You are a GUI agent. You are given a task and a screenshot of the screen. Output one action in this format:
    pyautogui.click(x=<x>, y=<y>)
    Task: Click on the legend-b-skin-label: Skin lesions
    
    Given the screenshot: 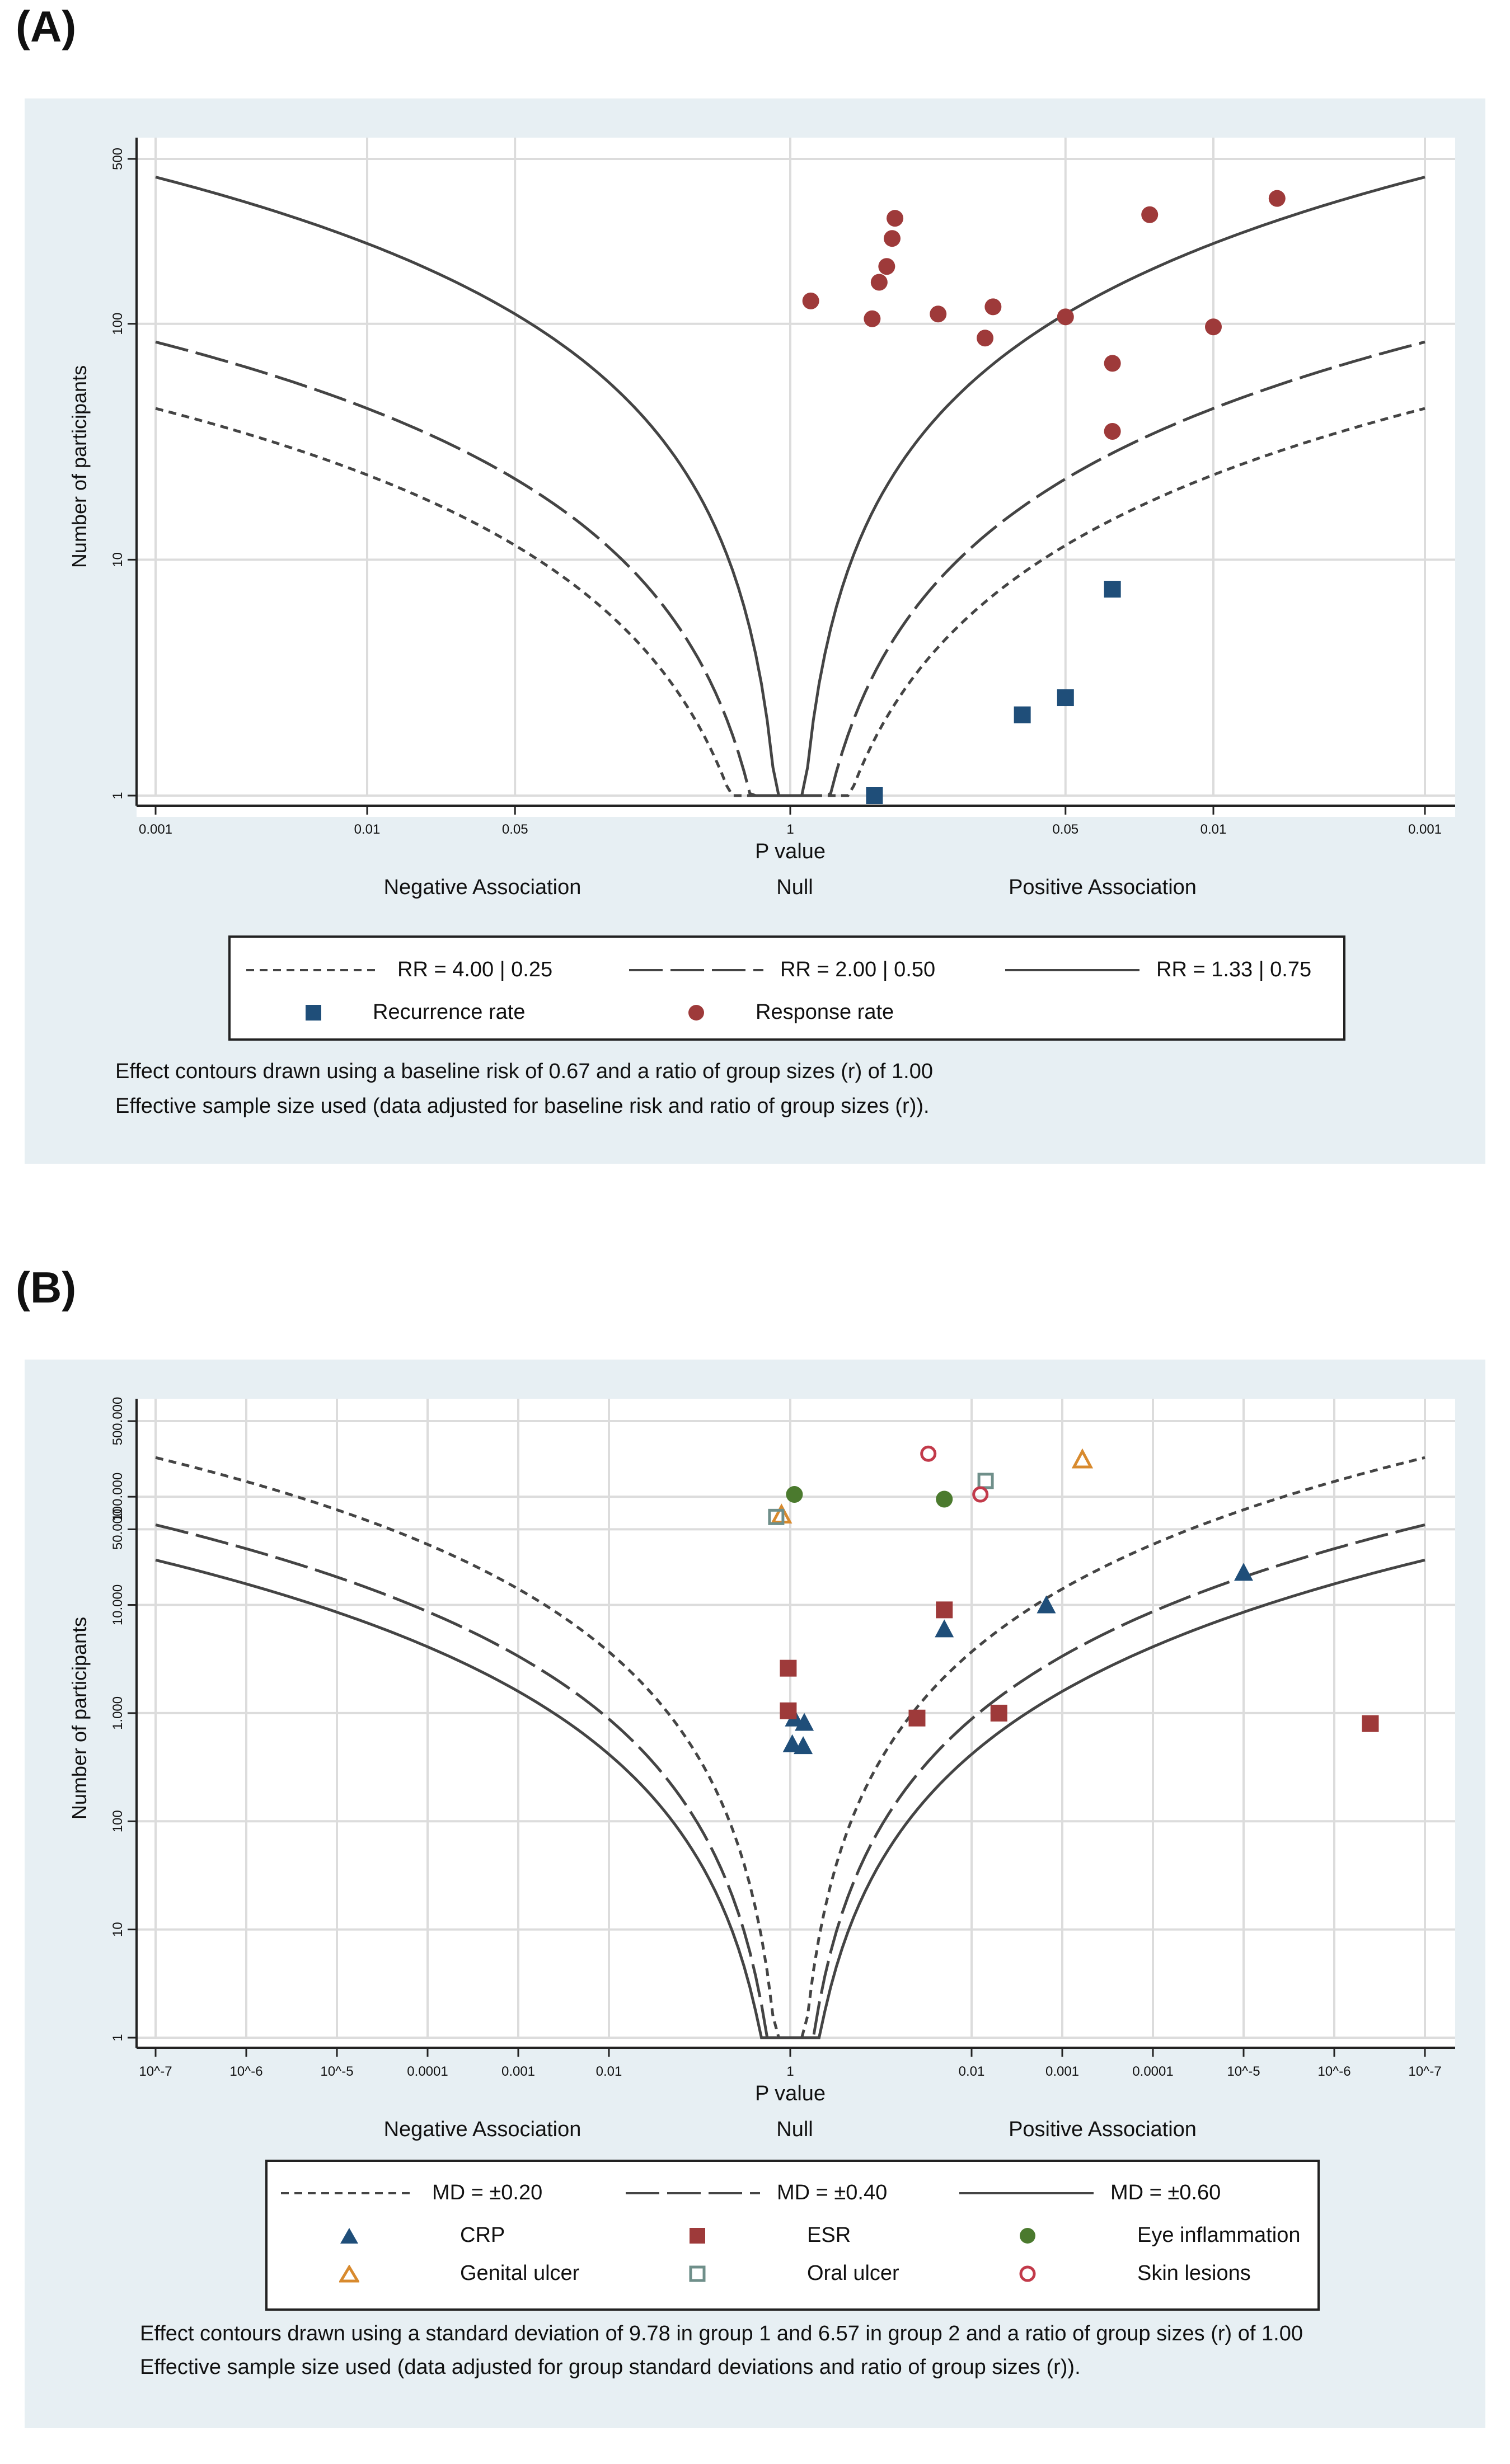 What is the action you would take?
    pyautogui.click(x=1194, y=2273)
    